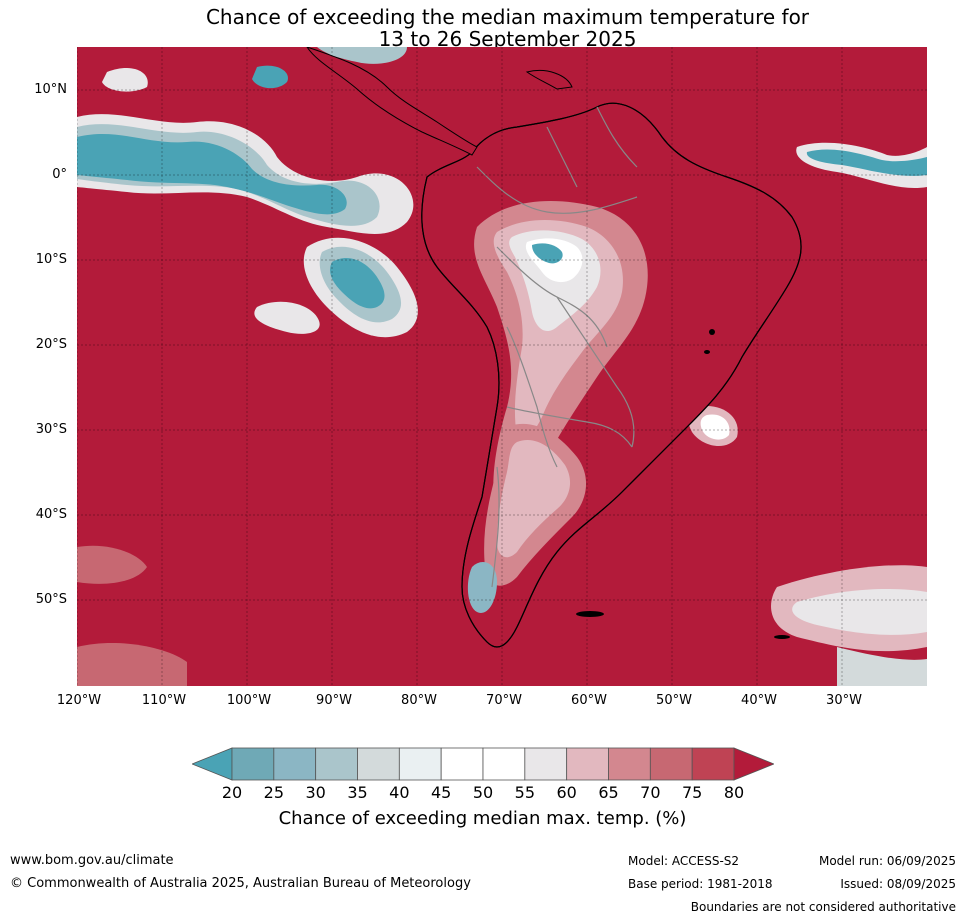 This screenshot has height=919, width=965. What do you see at coordinates (51, 259) in the screenshot?
I see `lat-label-10s: 10°S` at bounding box center [51, 259].